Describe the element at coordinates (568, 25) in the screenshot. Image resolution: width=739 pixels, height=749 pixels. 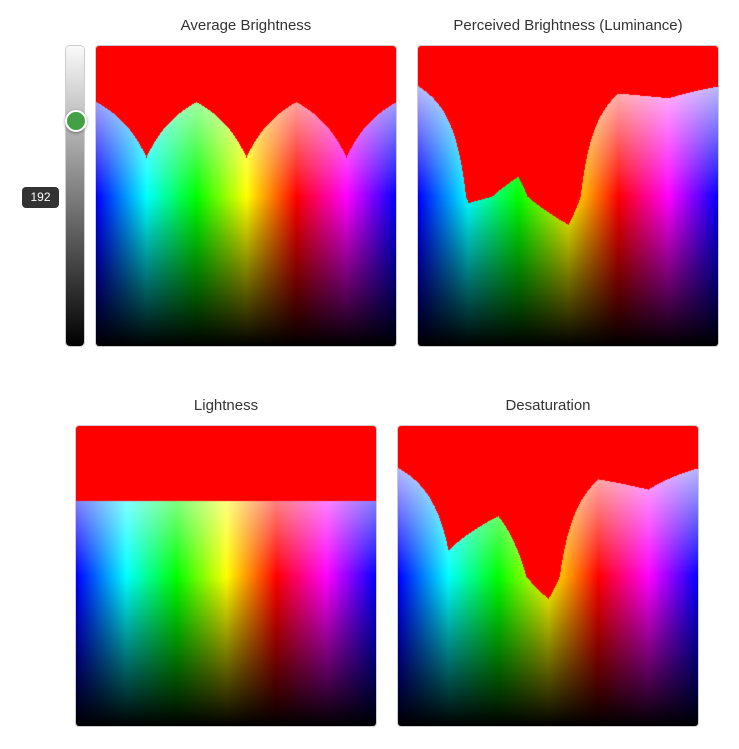
I see `panel-title-luminance: Perceived Brightness (Luminance)` at that location.